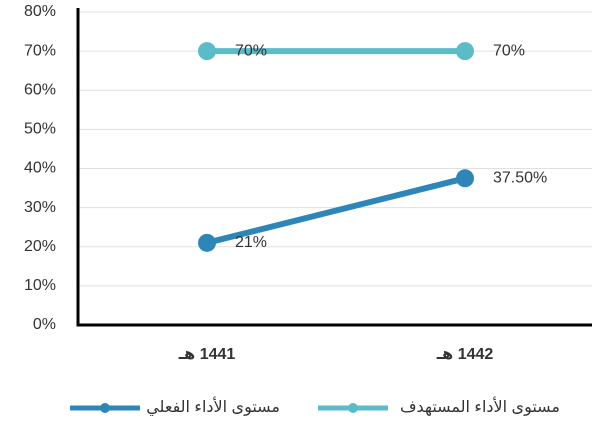 The height and width of the screenshot is (423, 592). What do you see at coordinates (465, 354) in the screenshot?
I see `x-tick-label: 1442 هـ` at bounding box center [465, 354].